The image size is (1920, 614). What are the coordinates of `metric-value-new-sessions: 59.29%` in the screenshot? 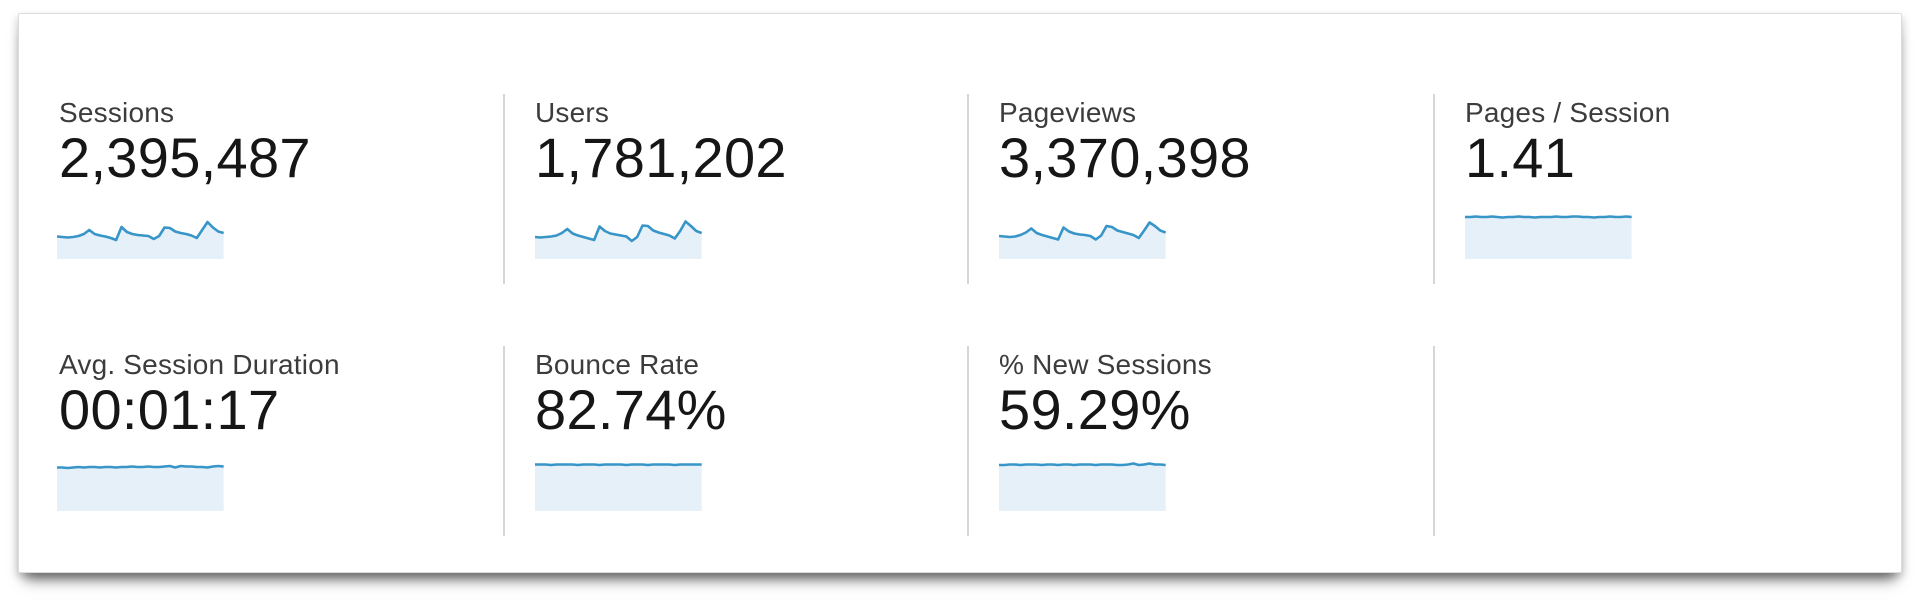 It's located at (1095, 409).